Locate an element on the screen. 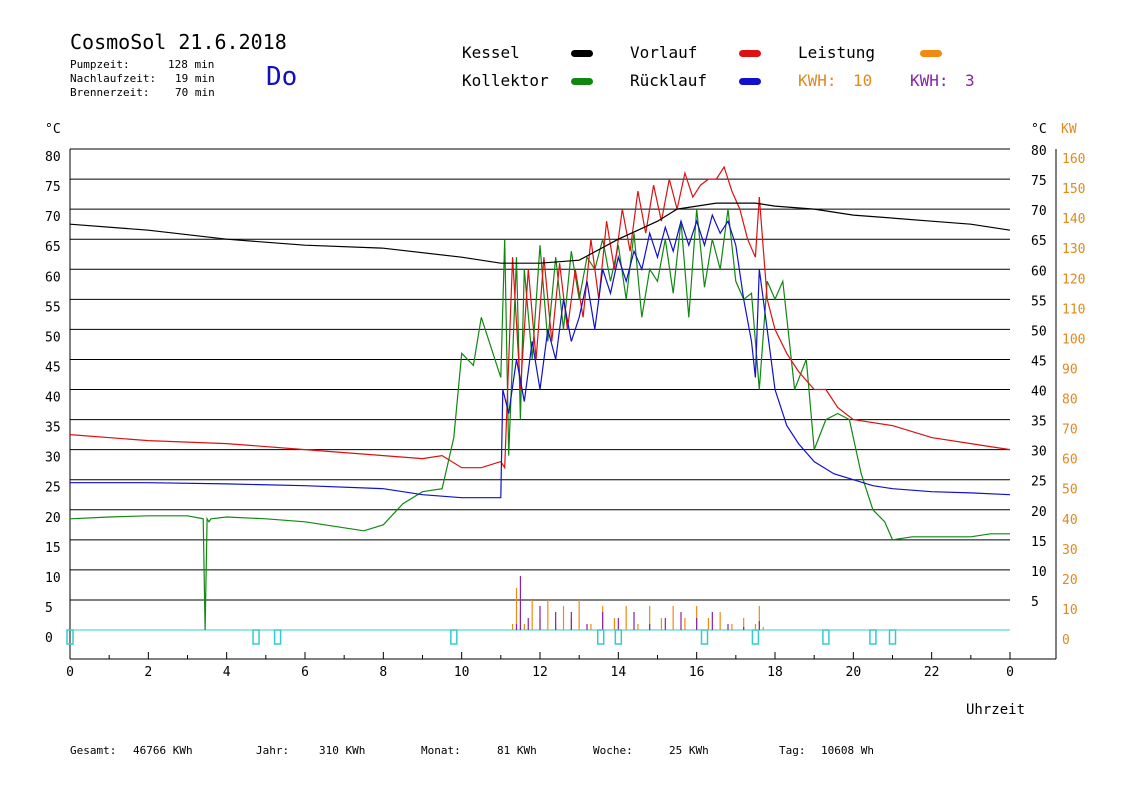 The image size is (1148, 812). footer-gesamt-value: 46766 KWh is located at coordinates (163, 750).